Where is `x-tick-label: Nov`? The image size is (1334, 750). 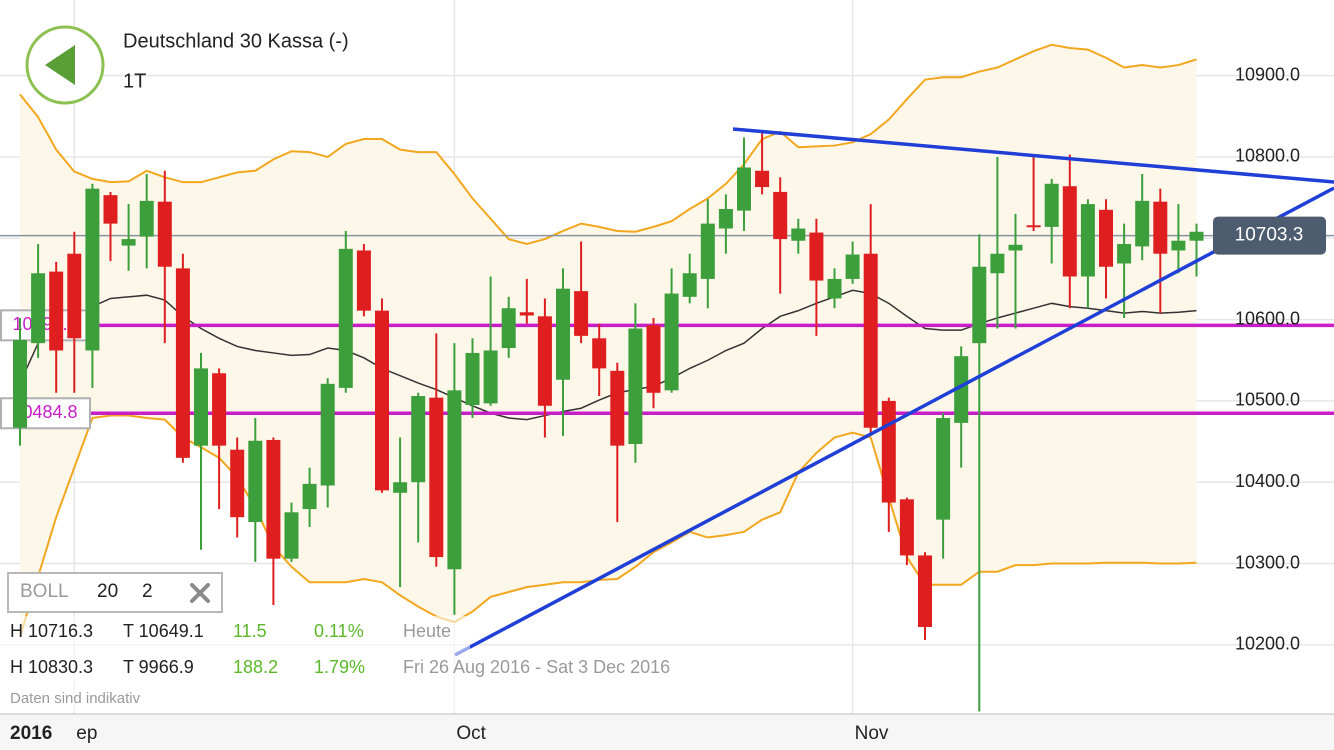
x-tick-label: Nov is located at coordinates (872, 733).